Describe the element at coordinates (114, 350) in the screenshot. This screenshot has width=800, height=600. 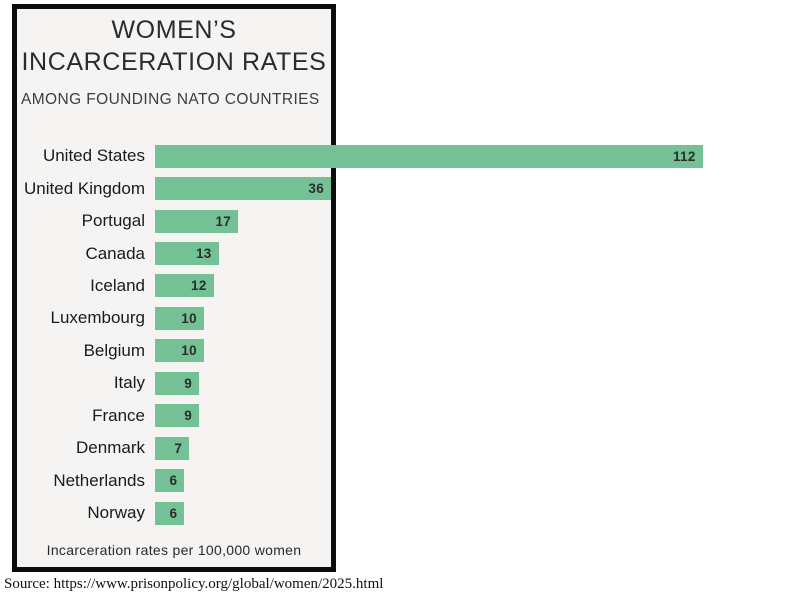
I see `country-label-belgium: Belgium` at that location.